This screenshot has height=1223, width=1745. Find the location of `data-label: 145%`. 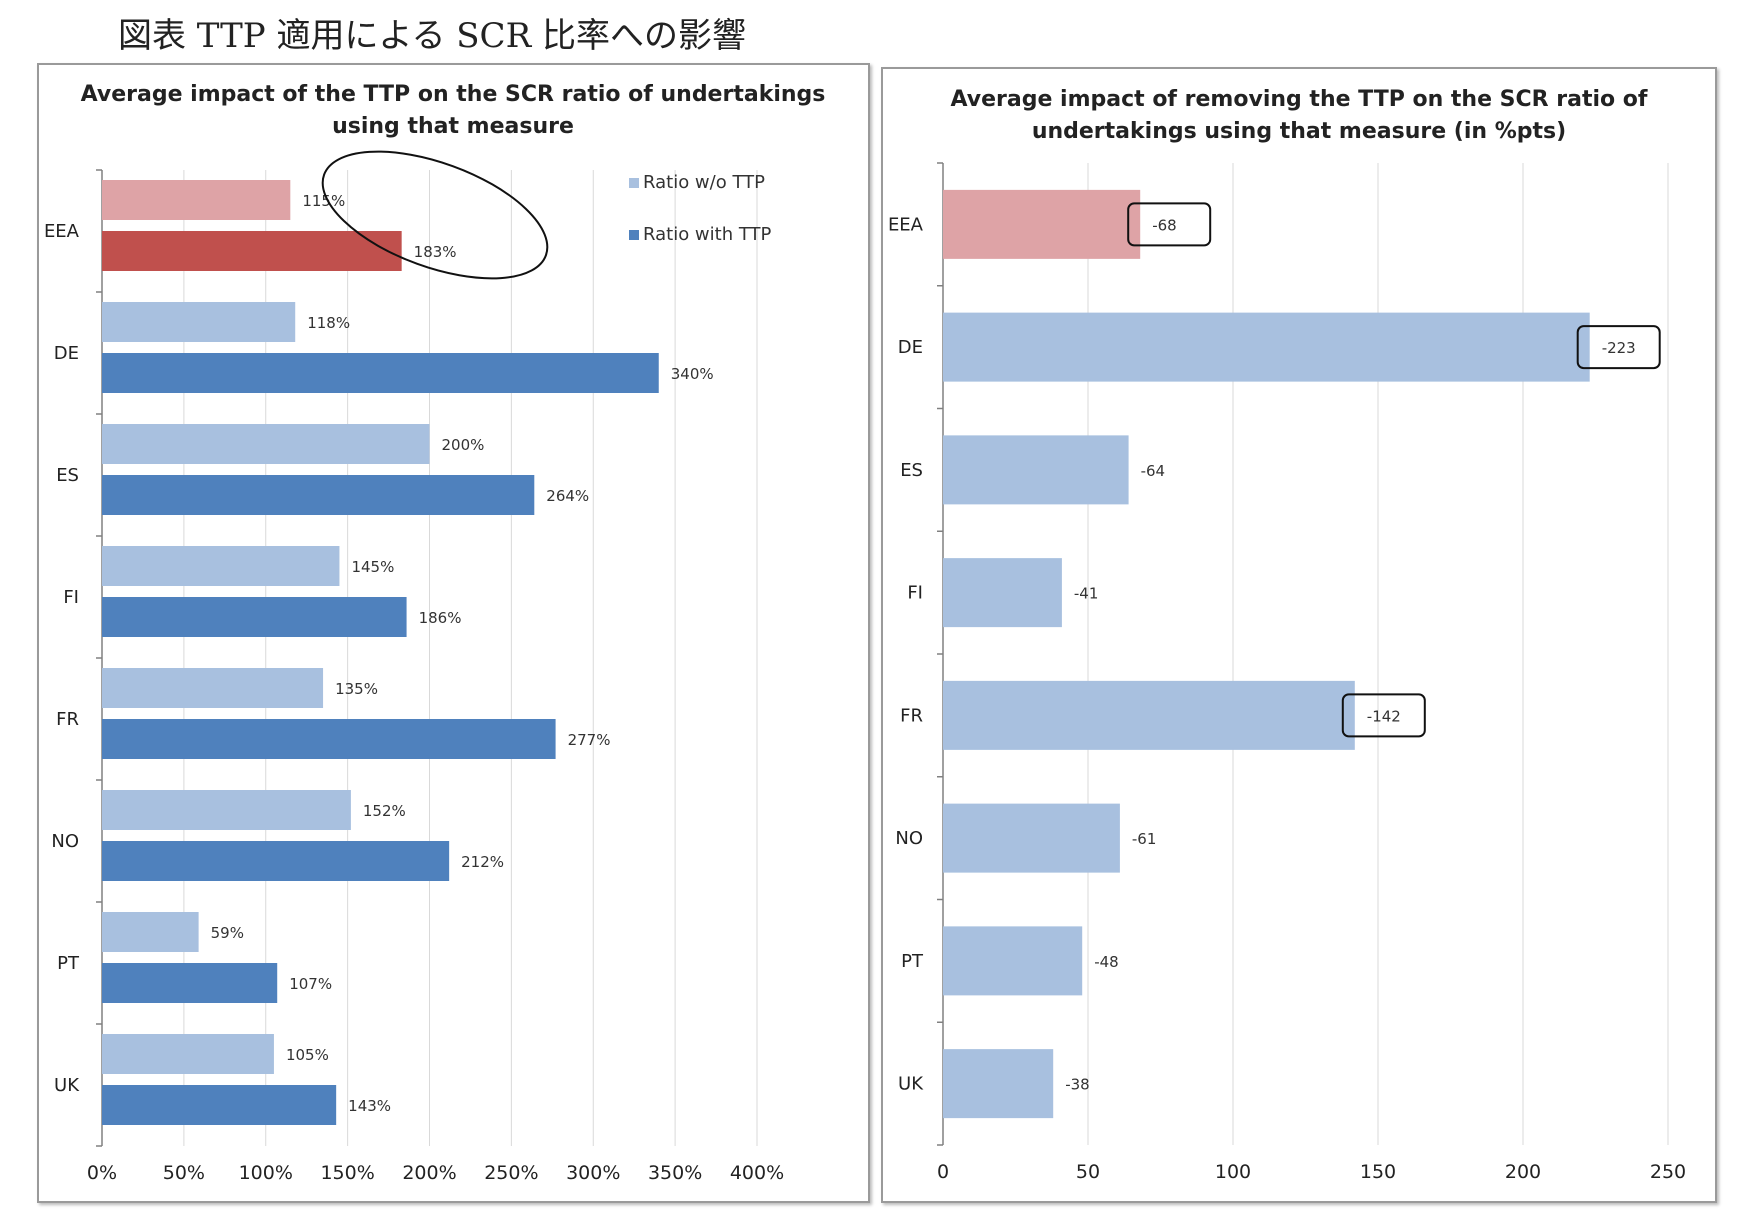

data-label: 145% is located at coordinates (372, 567).